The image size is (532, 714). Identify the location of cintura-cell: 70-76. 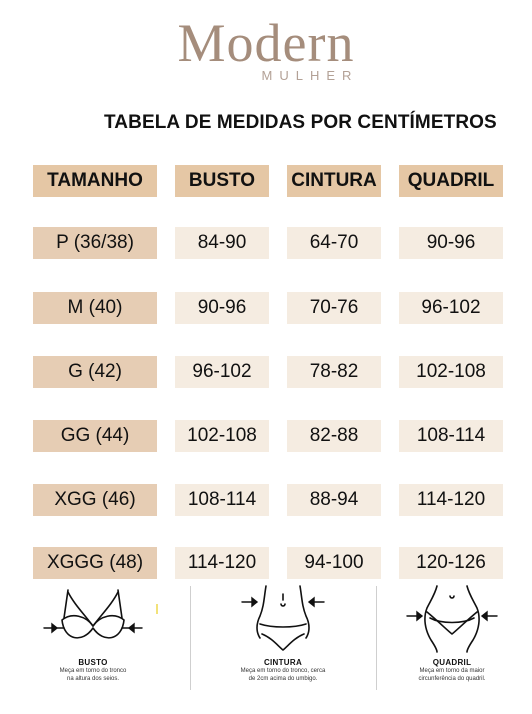
(334, 308).